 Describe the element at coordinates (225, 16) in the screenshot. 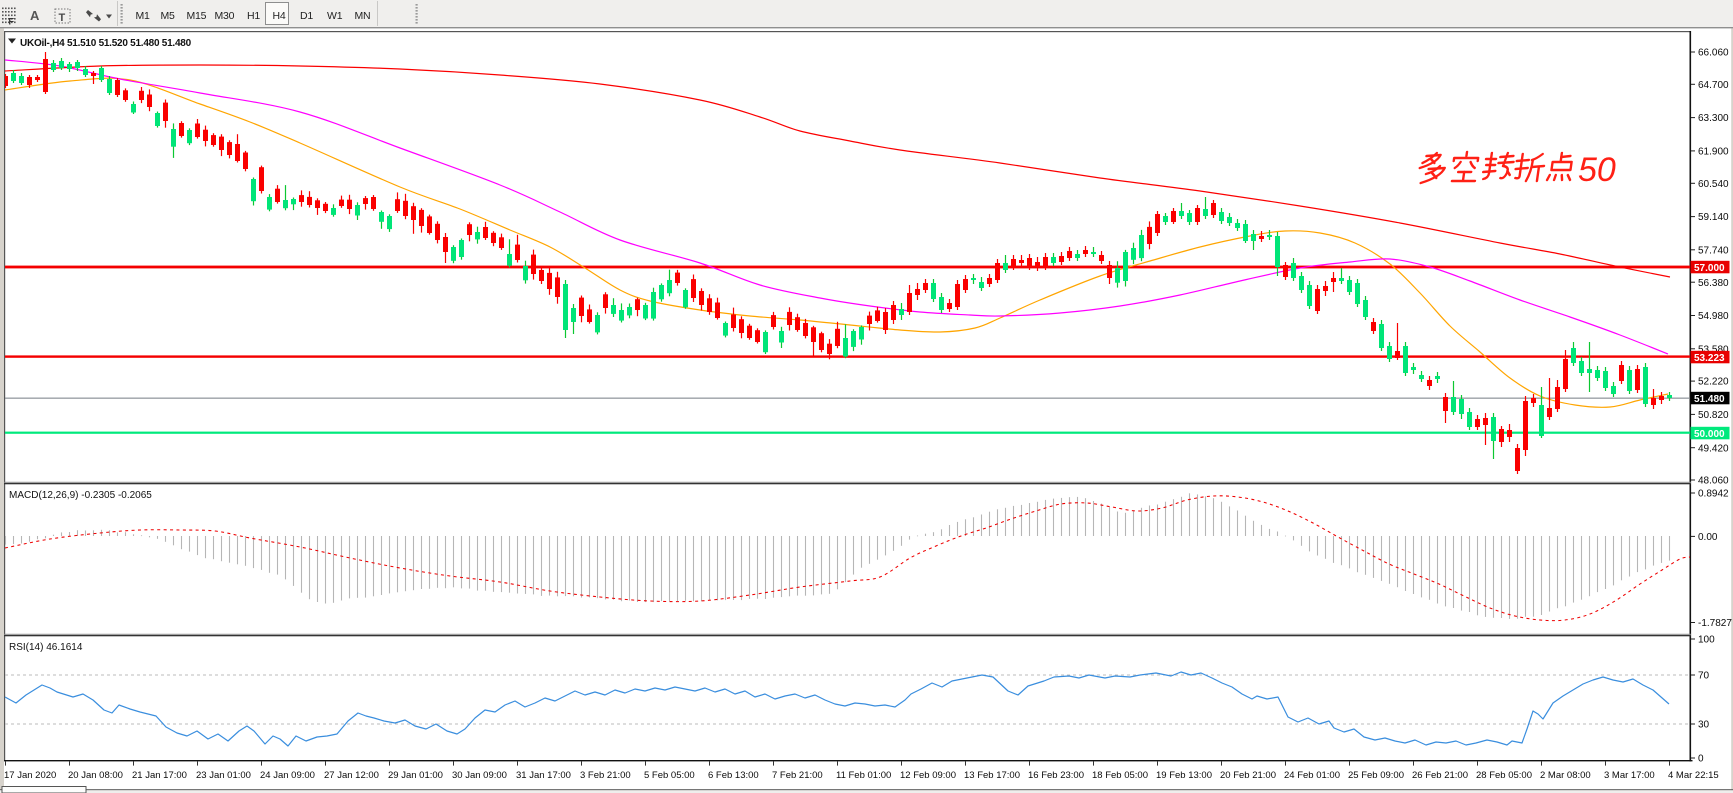

I see `svg-text: M30` at that location.